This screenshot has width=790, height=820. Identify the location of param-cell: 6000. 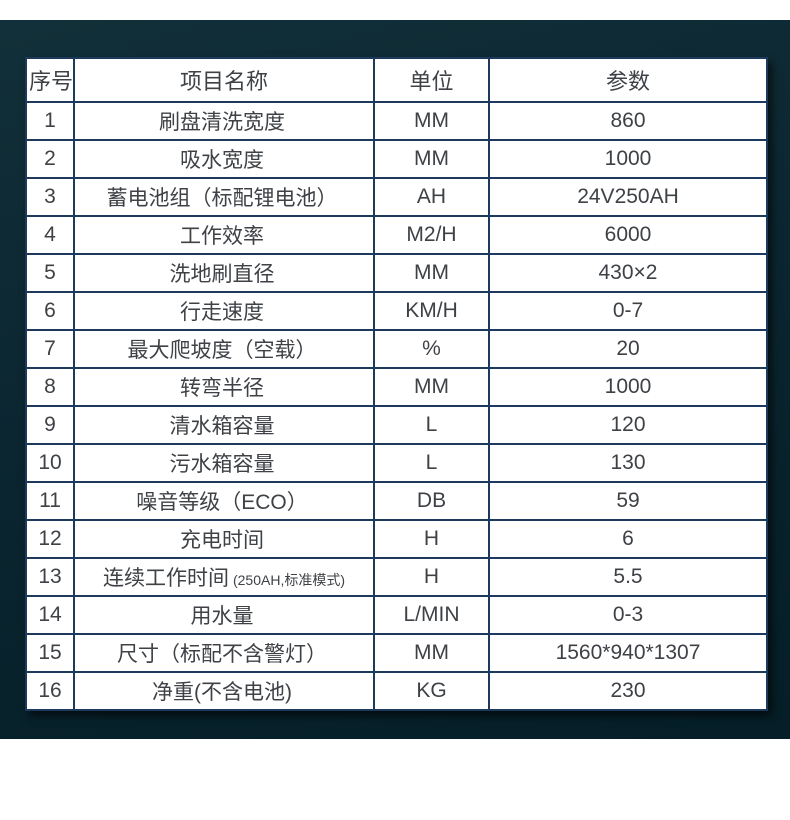
(628, 235).